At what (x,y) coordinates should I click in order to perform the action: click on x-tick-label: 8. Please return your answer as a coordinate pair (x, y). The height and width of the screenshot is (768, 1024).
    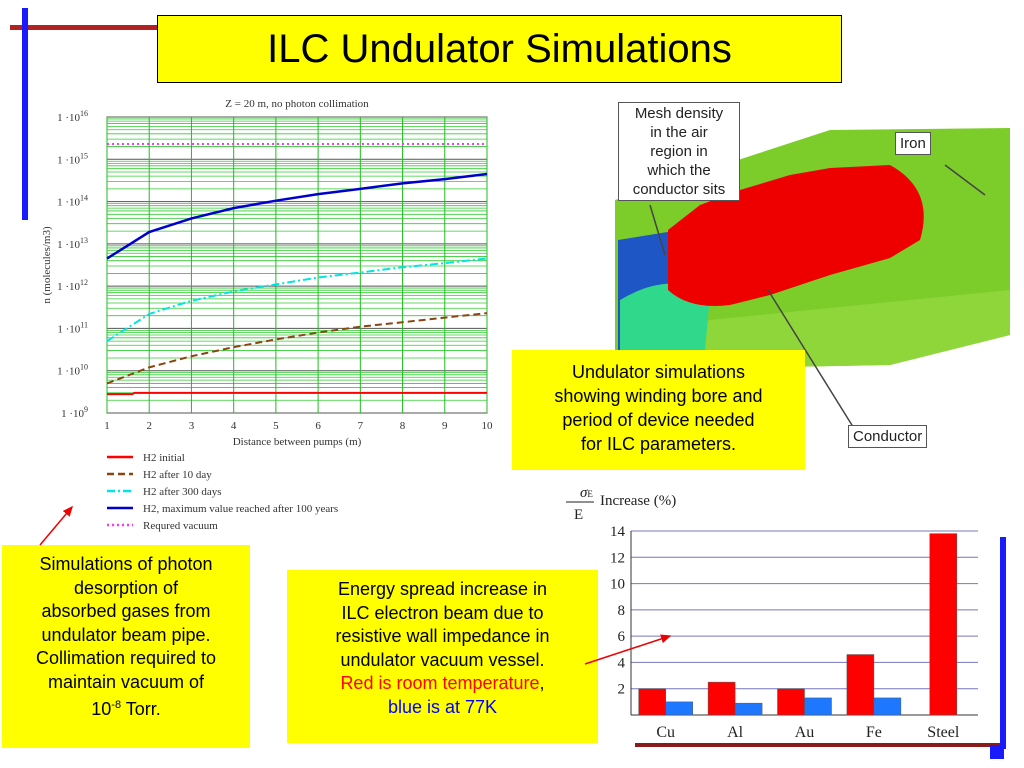
    Looking at the image, I should click on (403, 426).